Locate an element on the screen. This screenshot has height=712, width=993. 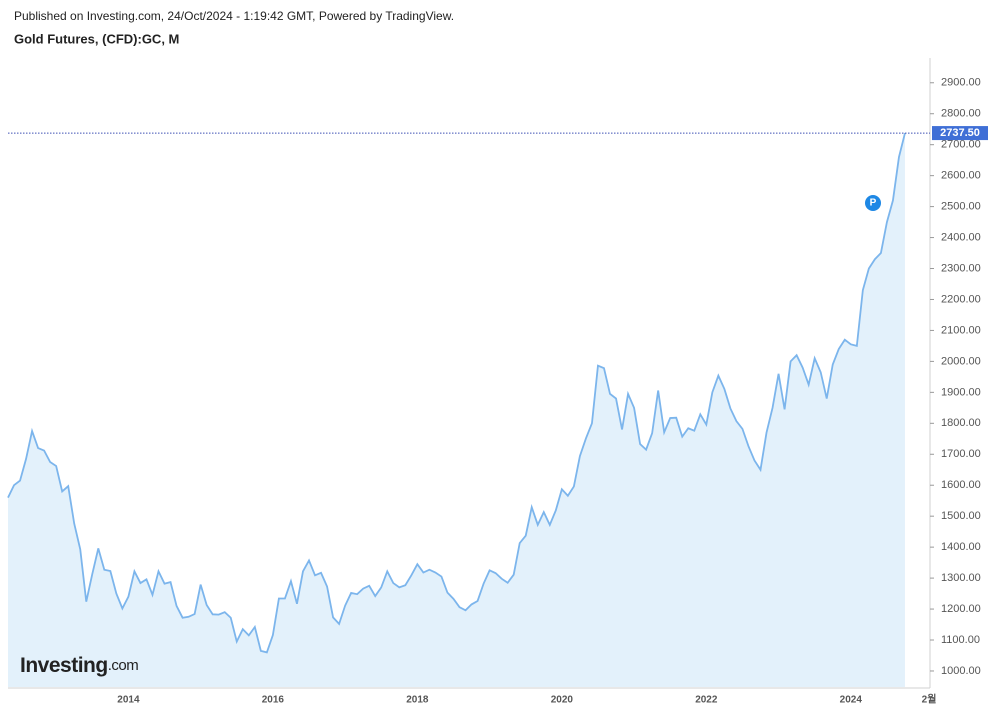
x-tick-label: 2016 is located at coordinates (273, 700).